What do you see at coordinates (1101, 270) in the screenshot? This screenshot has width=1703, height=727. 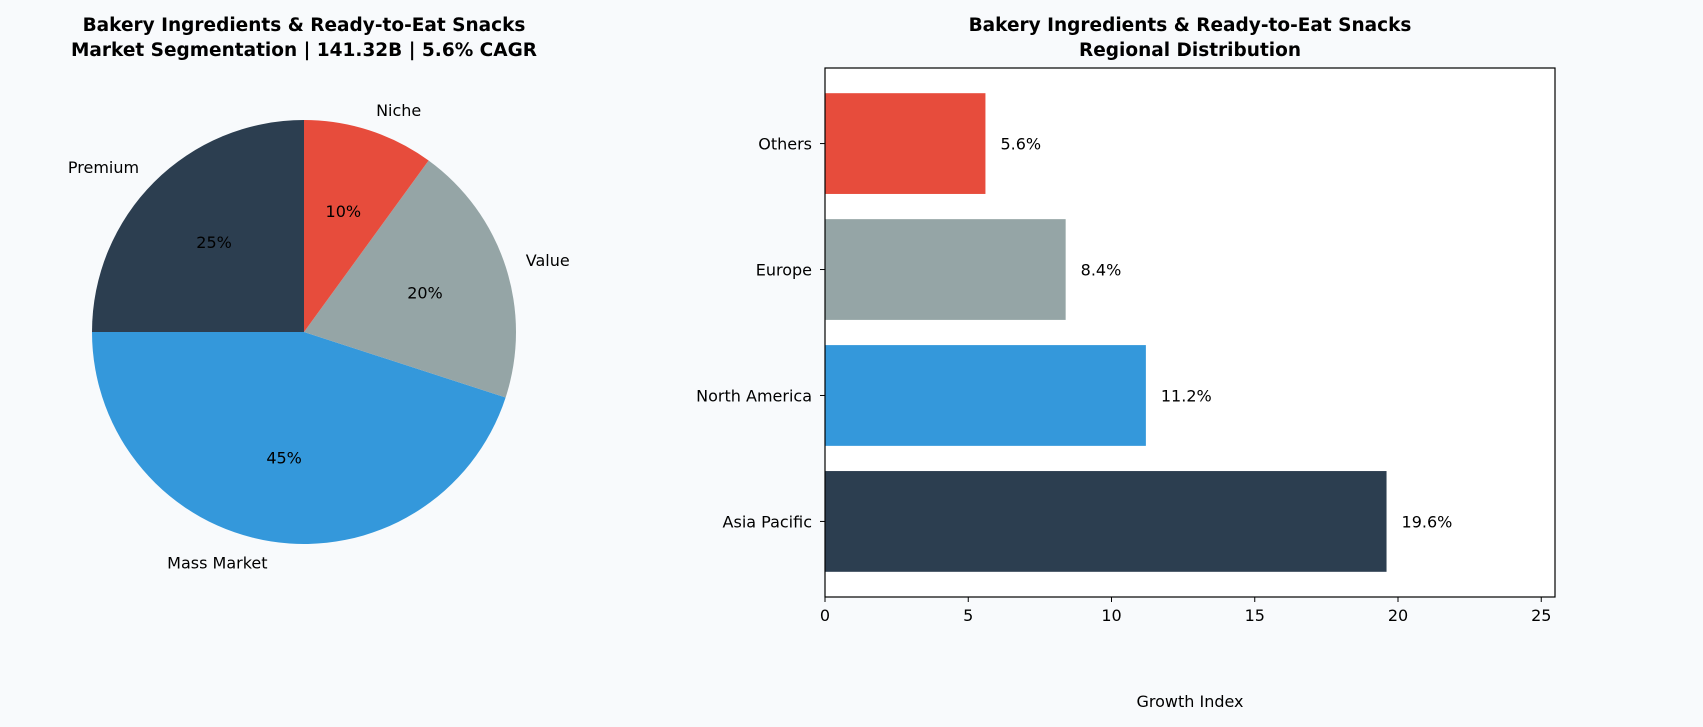 I see `bar-value-label: 8.4%` at bounding box center [1101, 270].